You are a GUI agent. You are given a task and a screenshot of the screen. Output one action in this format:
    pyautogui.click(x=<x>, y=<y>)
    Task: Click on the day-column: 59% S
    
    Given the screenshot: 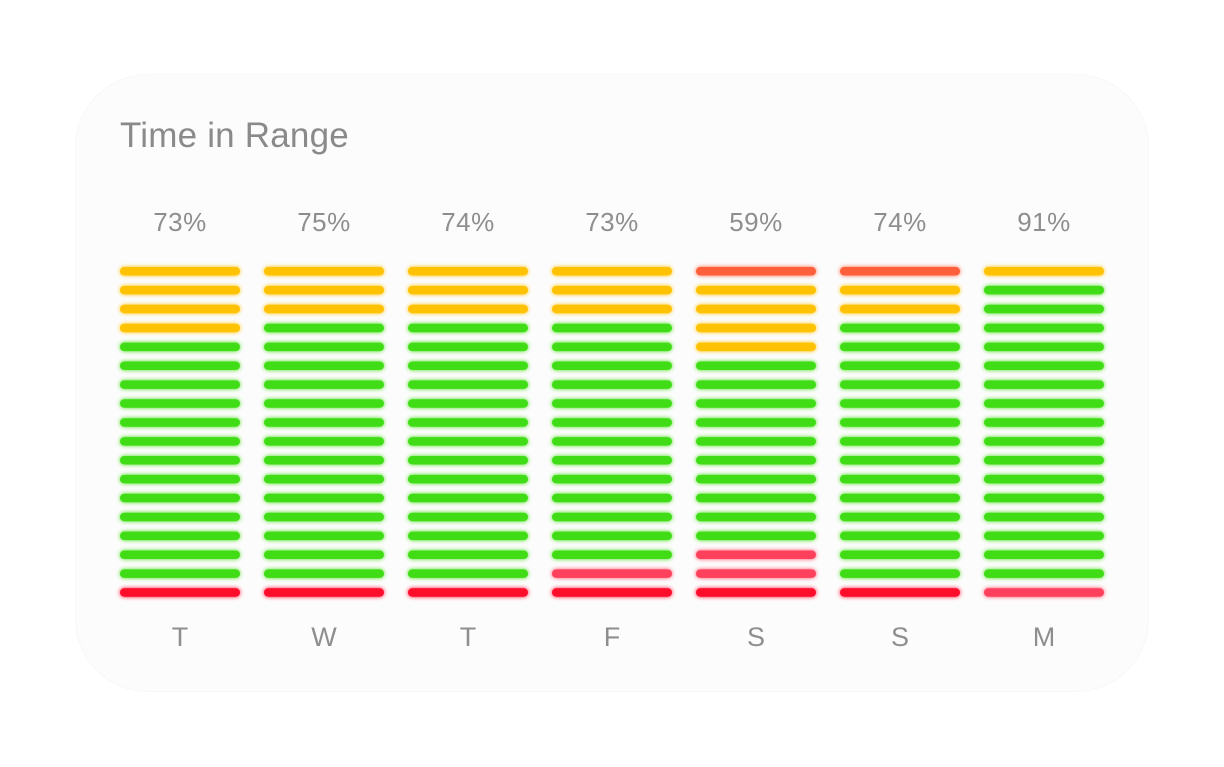 What is the action you would take?
    pyautogui.click(x=756, y=429)
    